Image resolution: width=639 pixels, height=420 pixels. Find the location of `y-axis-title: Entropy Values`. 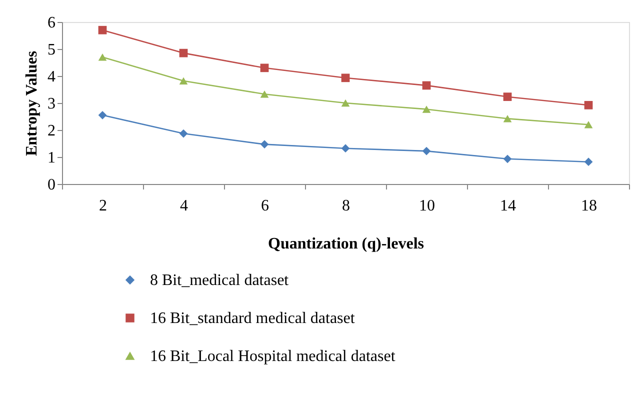

y-axis-title: Entropy Values is located at coordinates (32, 103).